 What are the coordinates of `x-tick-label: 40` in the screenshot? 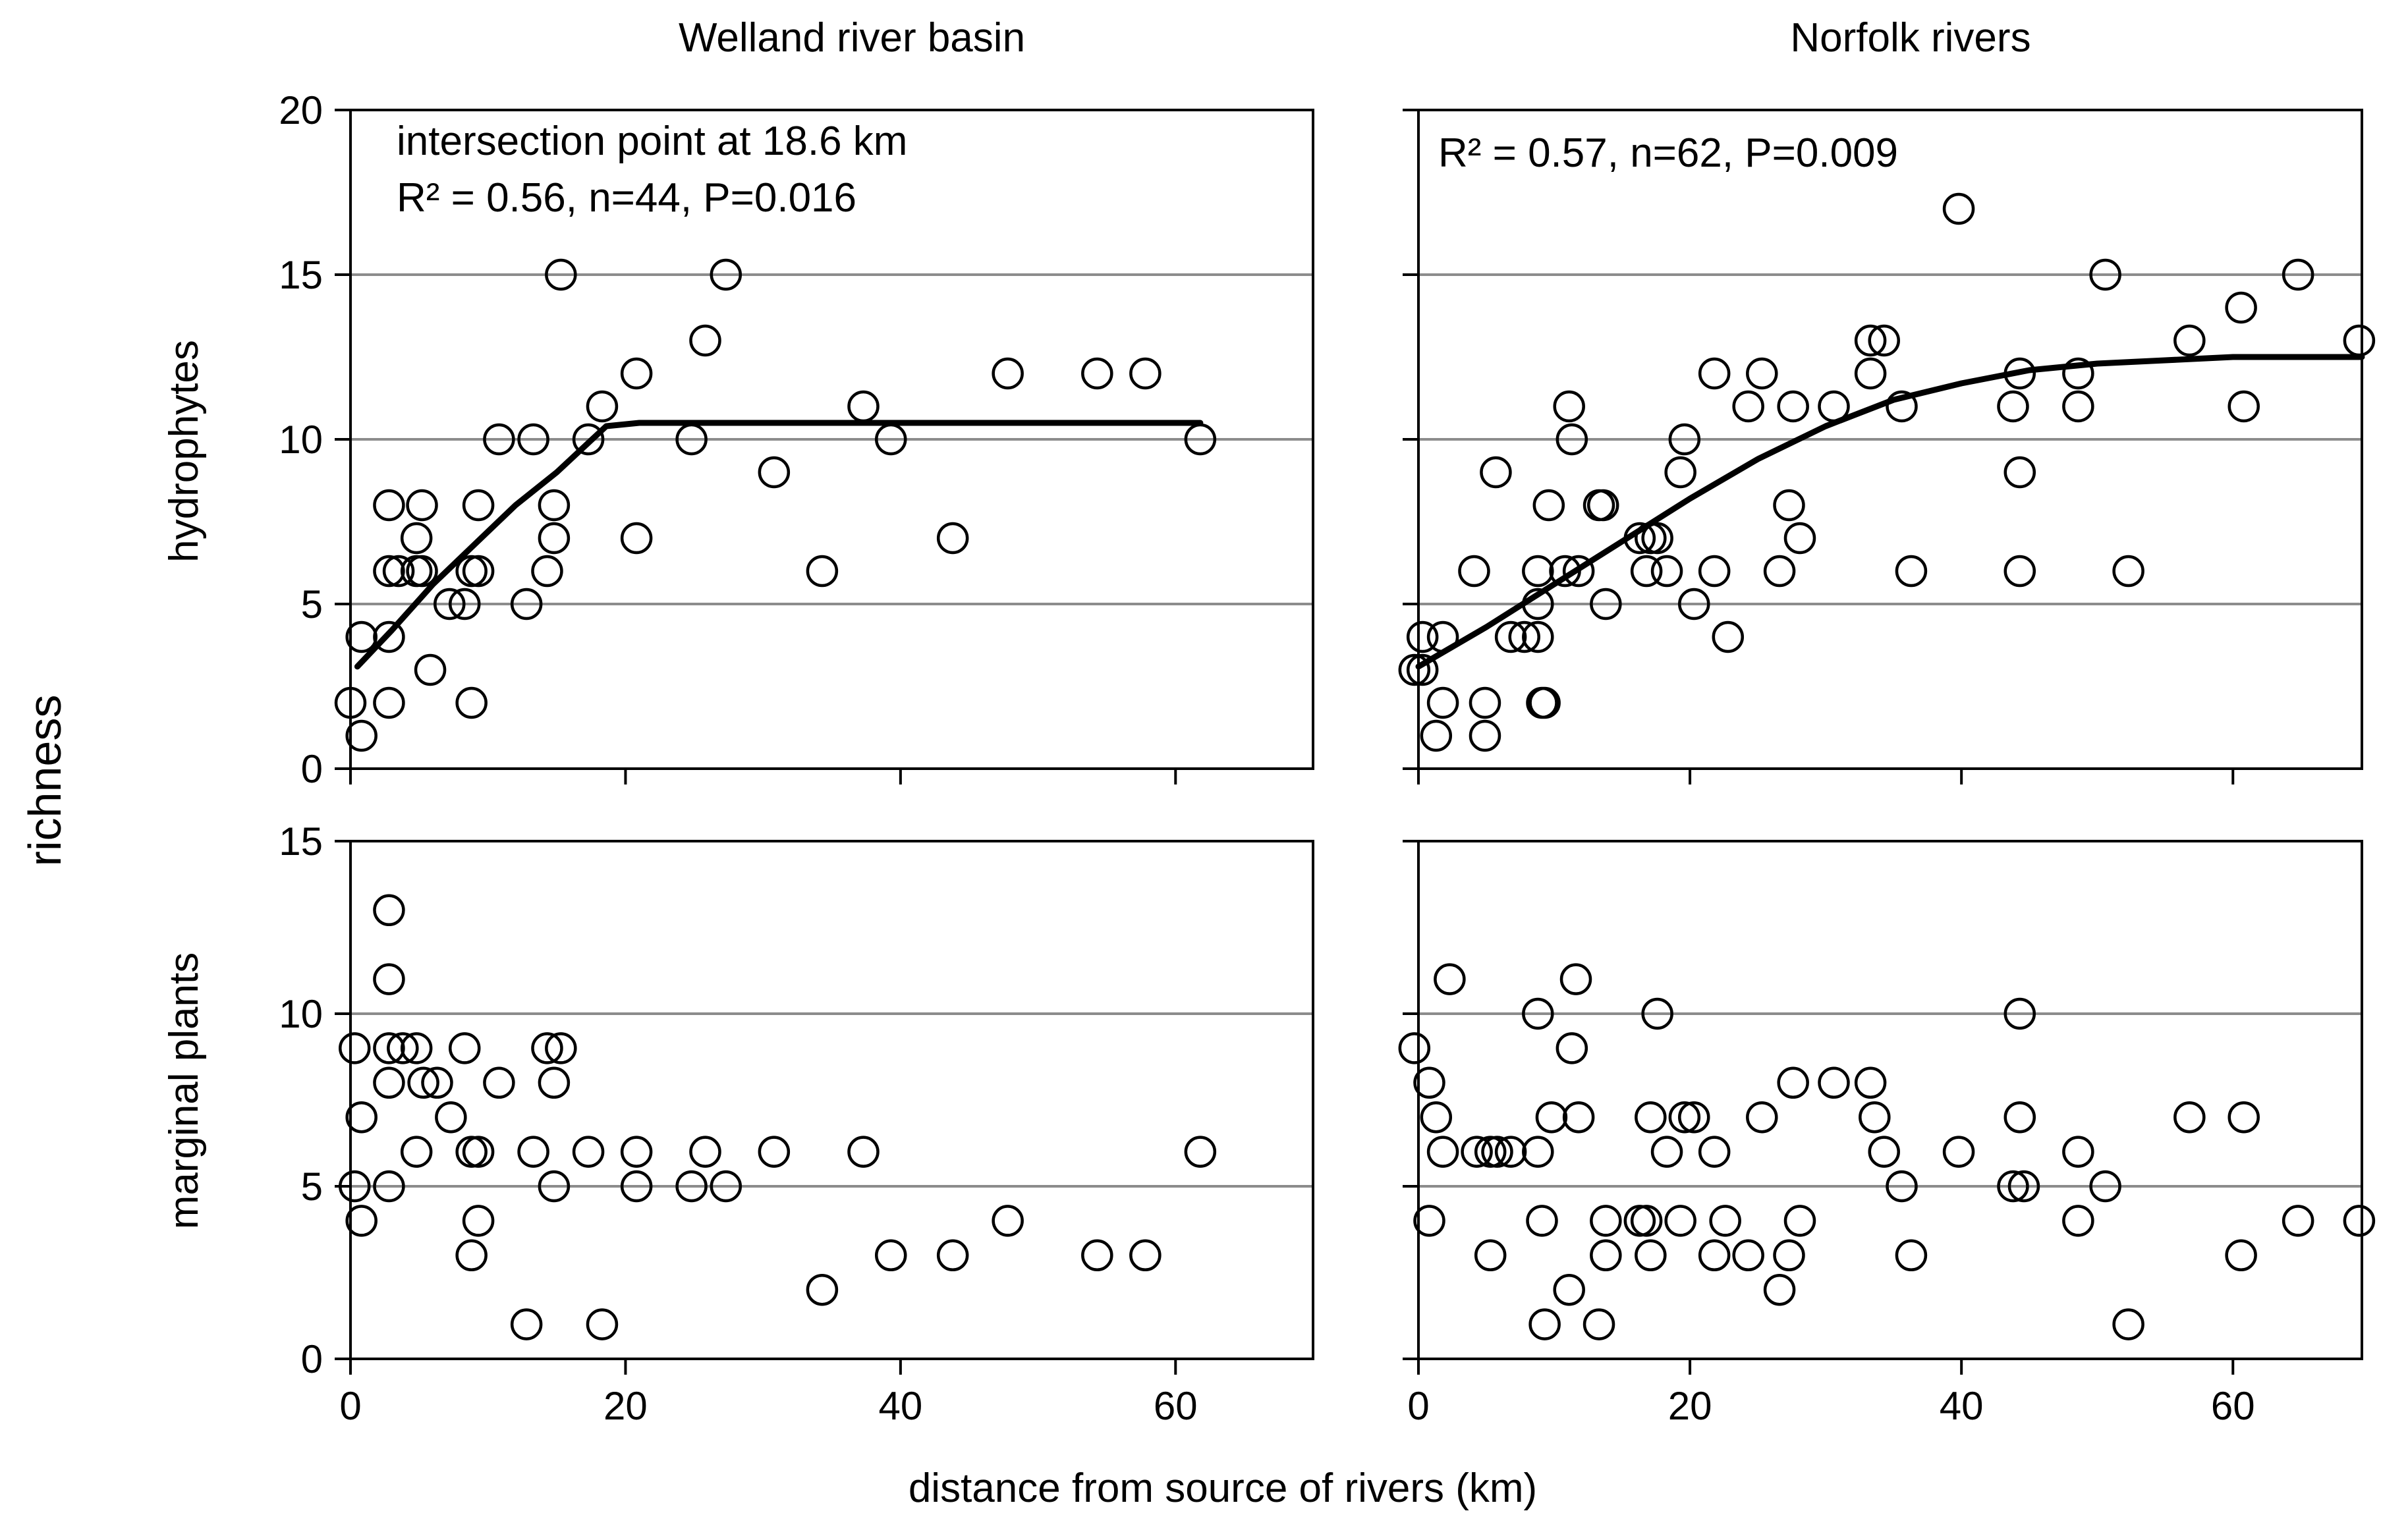 It's located at (900, 1406).